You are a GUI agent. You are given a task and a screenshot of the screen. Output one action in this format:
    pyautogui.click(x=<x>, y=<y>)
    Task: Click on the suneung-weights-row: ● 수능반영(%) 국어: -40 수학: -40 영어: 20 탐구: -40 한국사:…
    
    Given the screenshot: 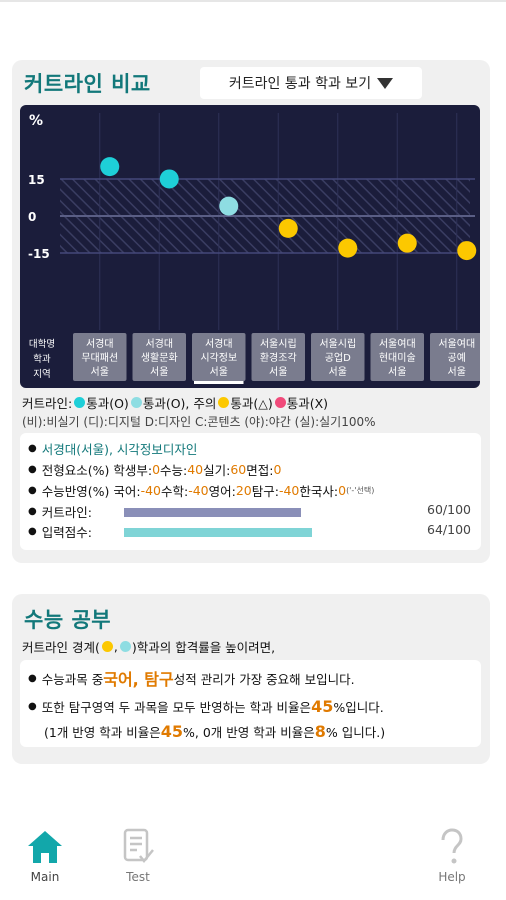 What is the action you would take?
    pyautogui.click(x=201, y=490)
    